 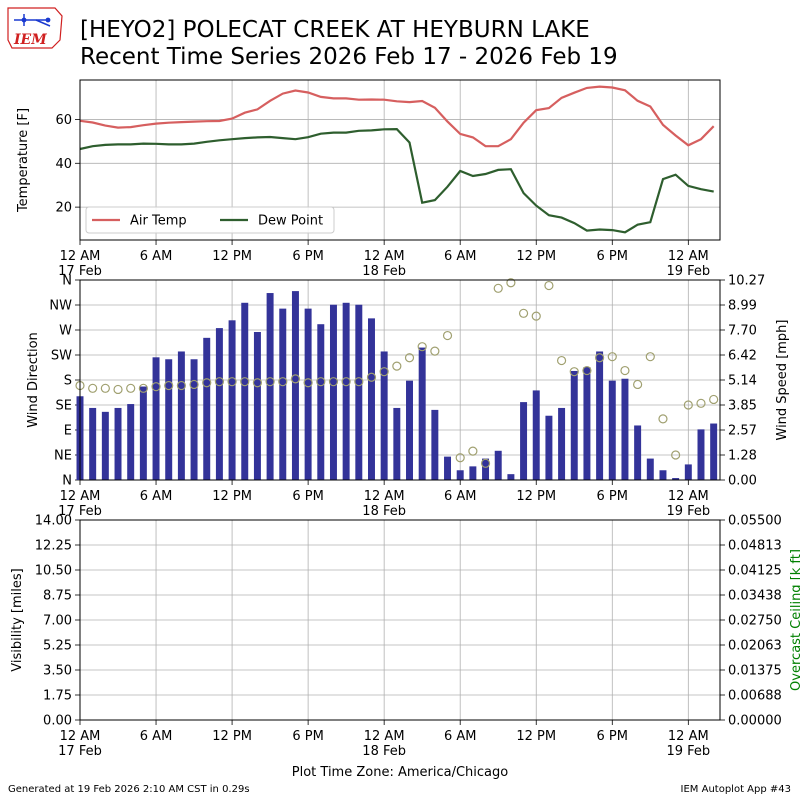 What do you see at coordinates (63, 456) in the screenshot?
I see `wind-direction-tick-label: NE` at bounding box center [63, 456].